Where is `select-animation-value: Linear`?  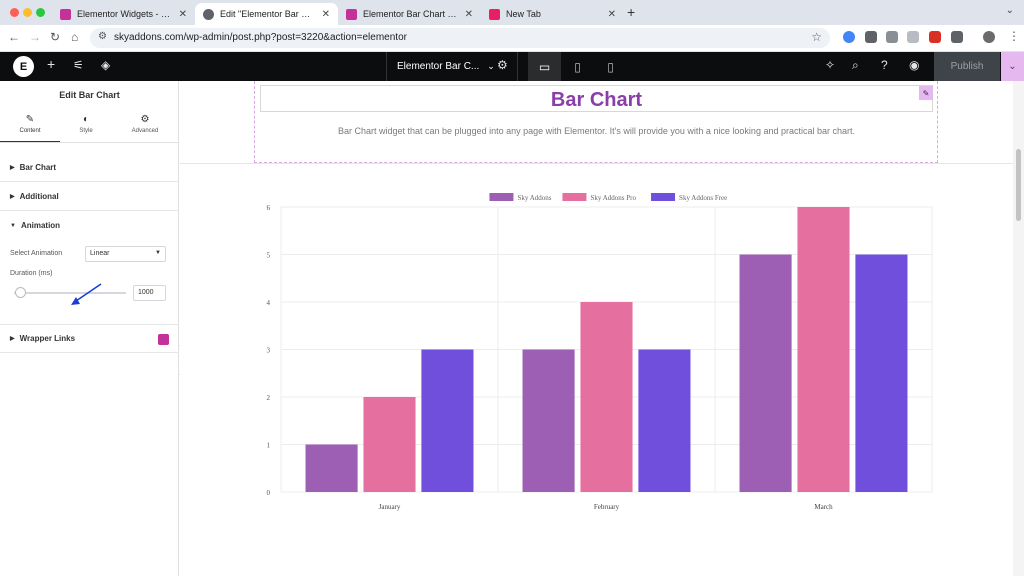
select-animation-value: Linear is located at coordinates (100, 253).